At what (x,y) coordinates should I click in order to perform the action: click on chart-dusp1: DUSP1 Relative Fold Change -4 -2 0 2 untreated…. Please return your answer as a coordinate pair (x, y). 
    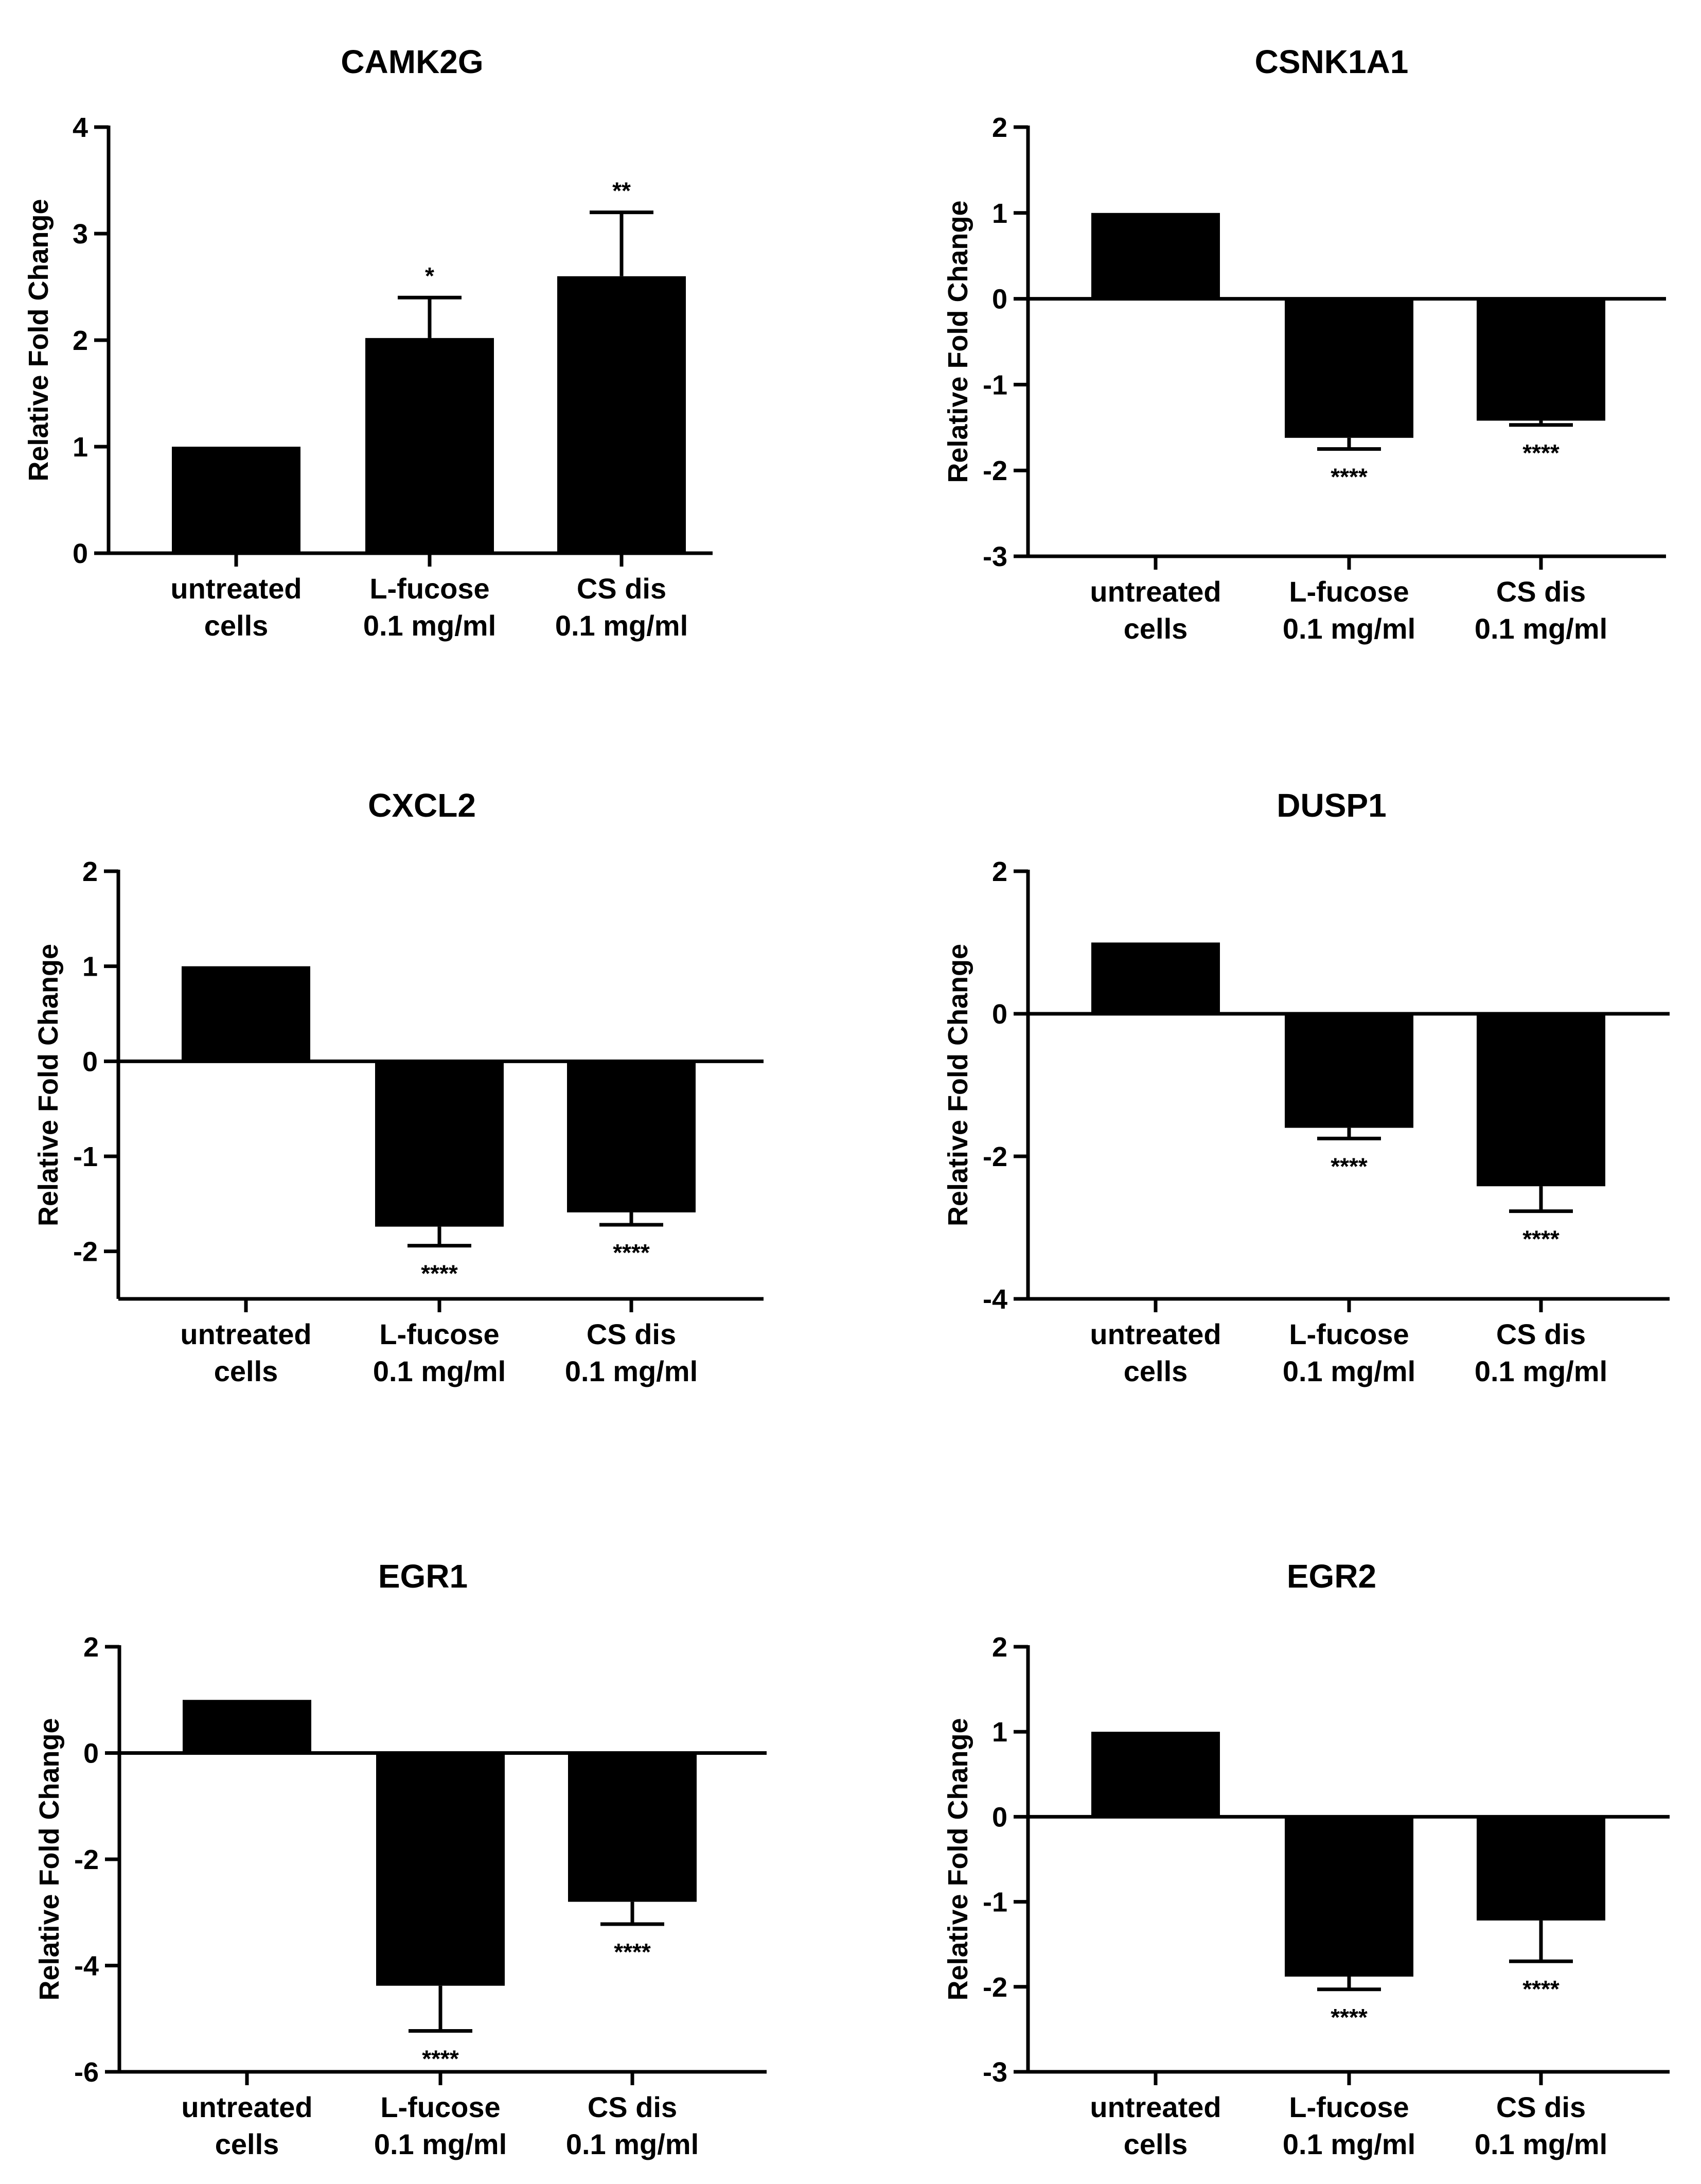
    Looking at the image, I should click on (1306, 1087).